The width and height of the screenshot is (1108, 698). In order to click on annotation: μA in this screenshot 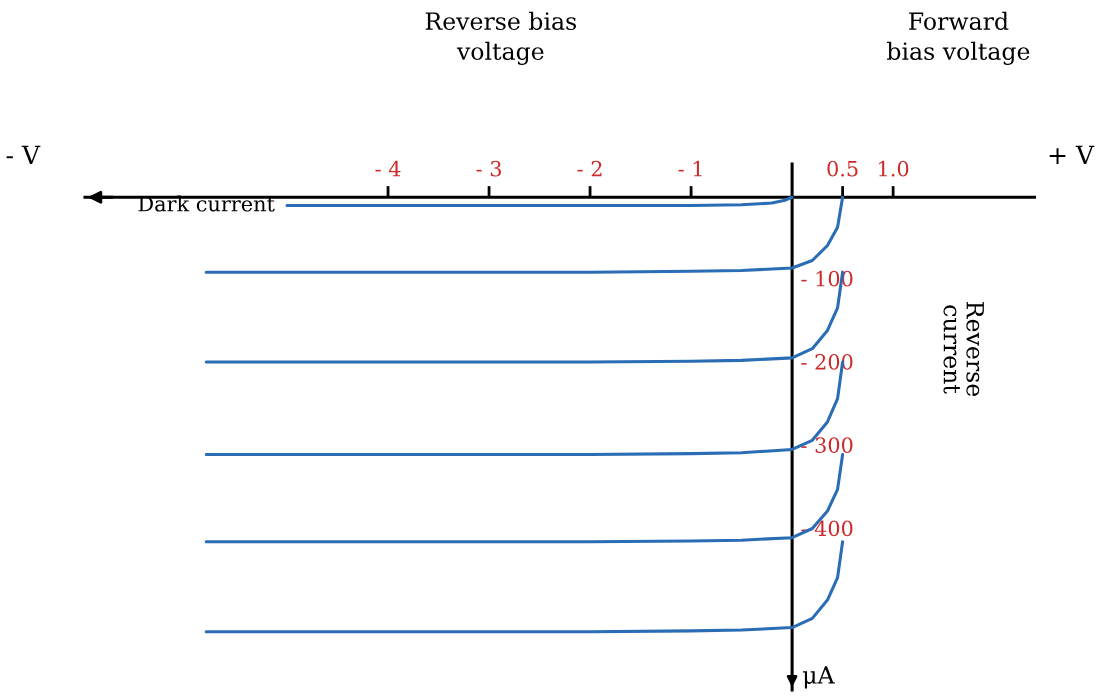, I will do `click(819, 677)`.